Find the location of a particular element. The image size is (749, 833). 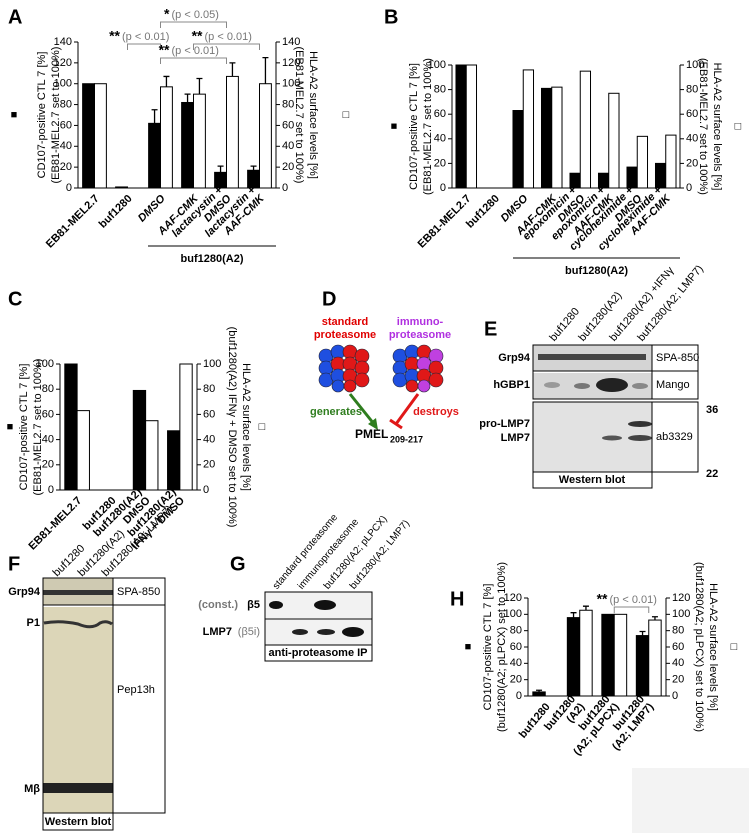

y2-tick-label: 40 is located at coordinates (692, 139).